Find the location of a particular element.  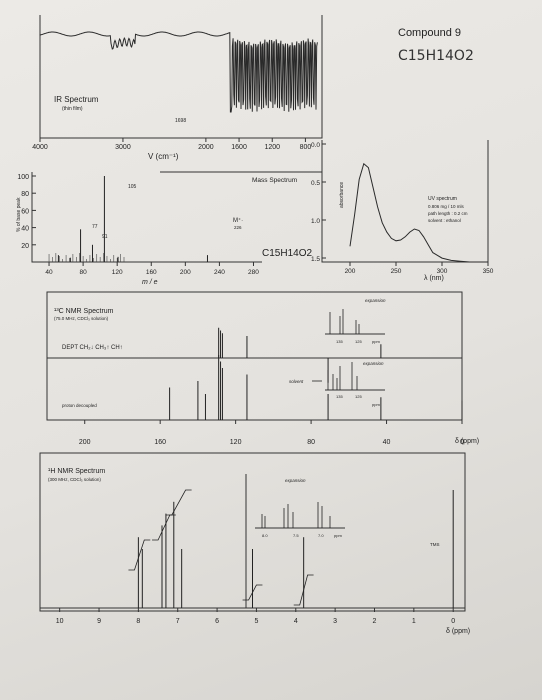

c13-title: ¹³C NMR Spectrum is located at coordinates (84, 311).